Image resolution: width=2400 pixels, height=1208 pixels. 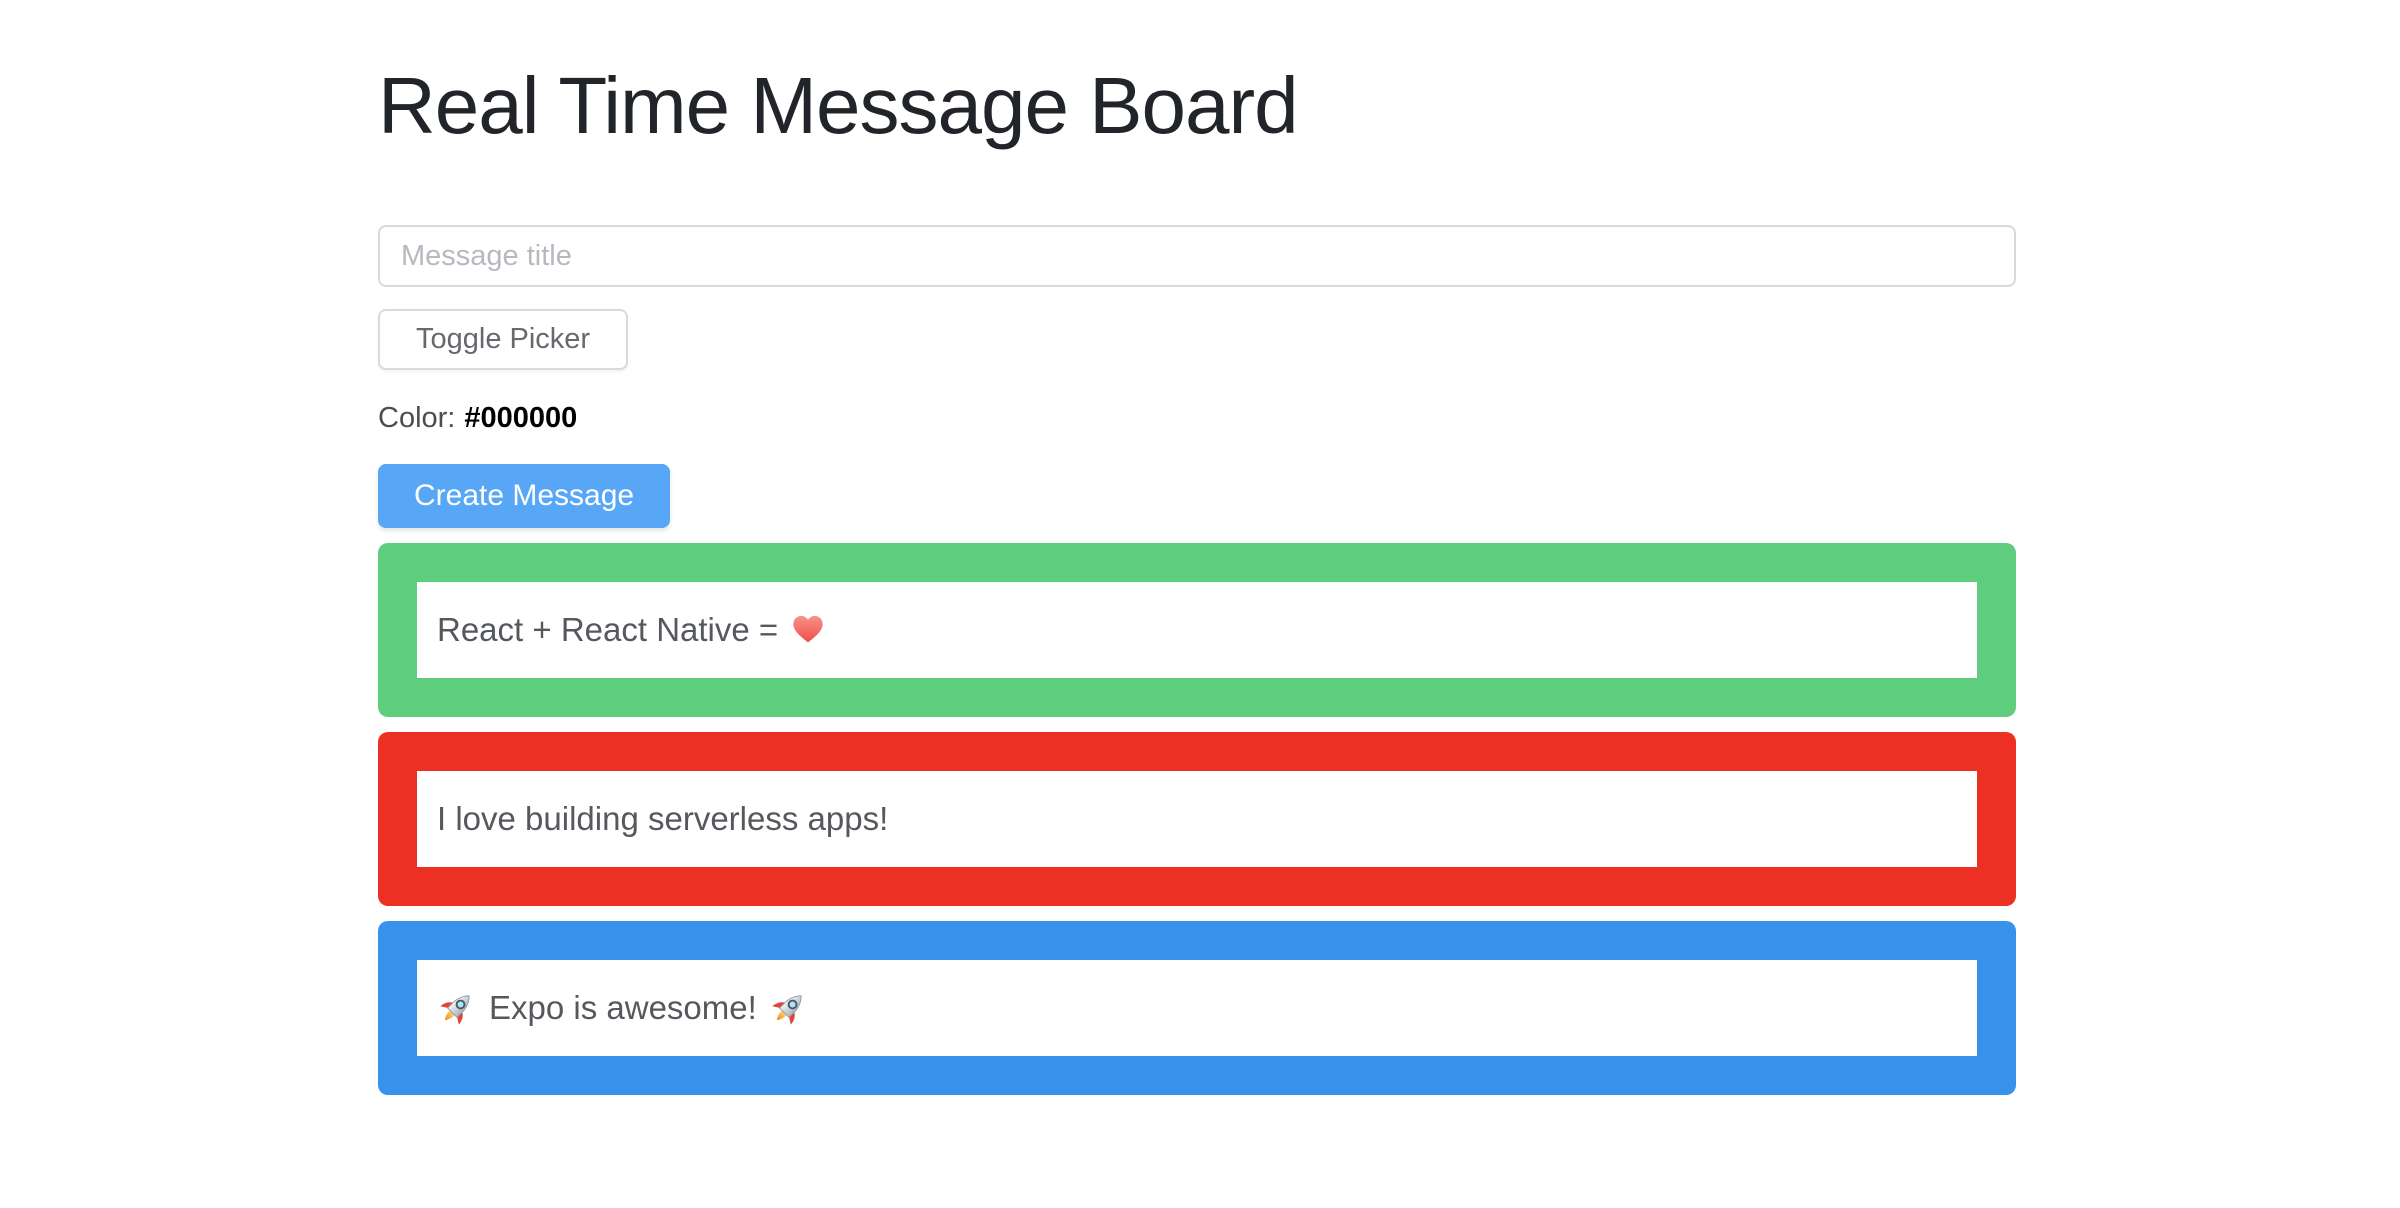 I want to click on create-message-button: Create Message, so click(x=524, y=496).